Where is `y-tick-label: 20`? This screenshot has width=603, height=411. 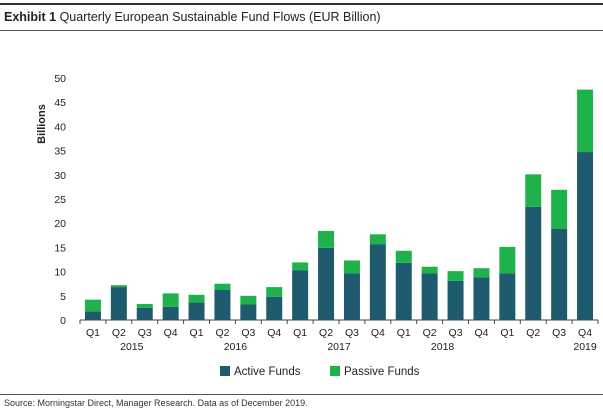
y-tick-label: 20 is located at coordinates (60, 224).